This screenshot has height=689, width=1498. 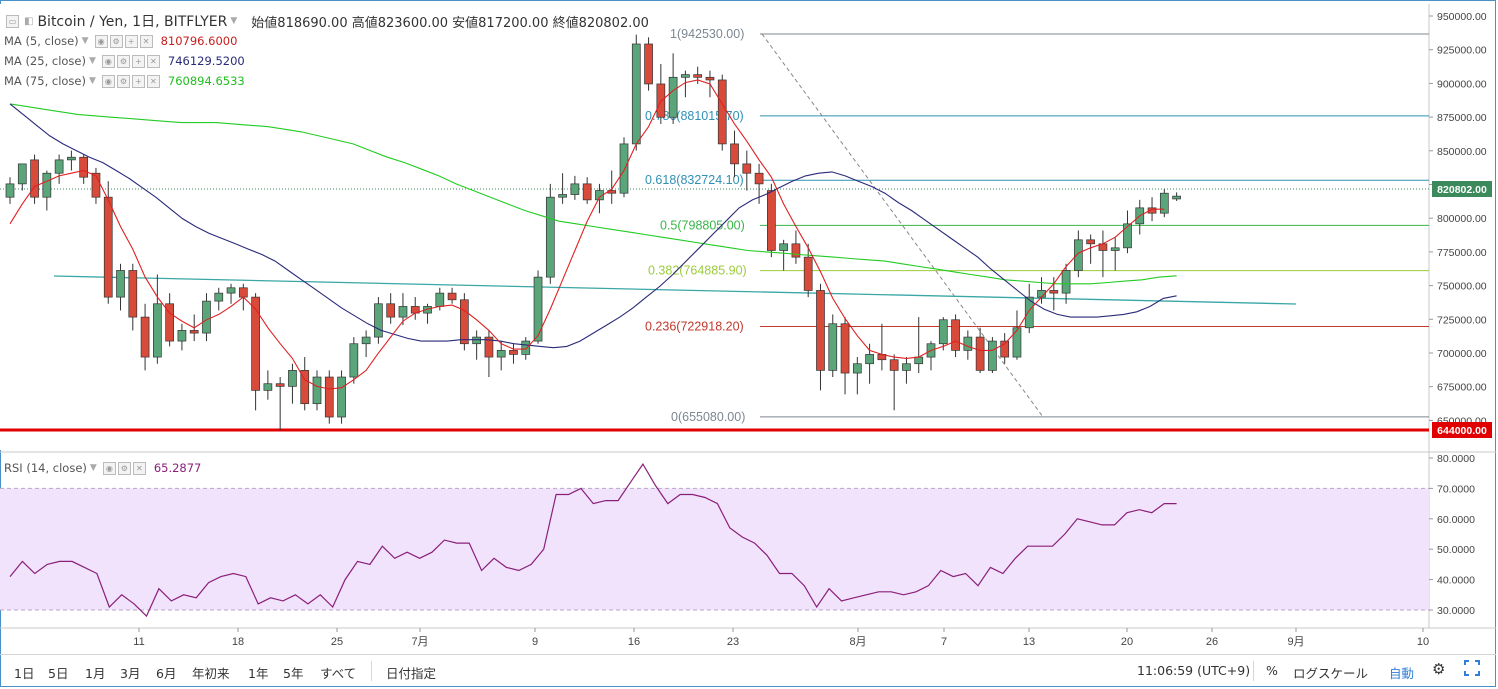 What do you see at coordinates (1456, 550) in the screenshot?
I see `rsi-tick-label: 50.0000` at bounding box center [1456, 550].